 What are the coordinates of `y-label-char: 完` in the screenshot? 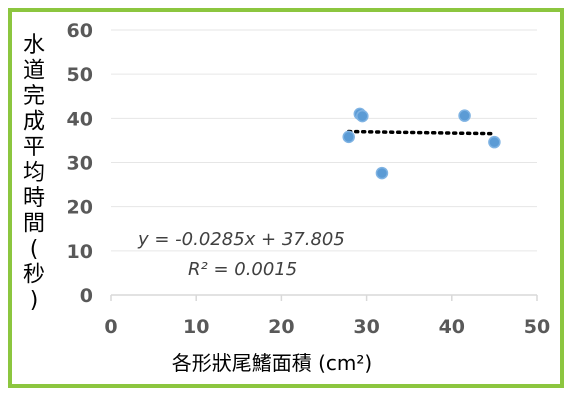 It's located at (34, 96).